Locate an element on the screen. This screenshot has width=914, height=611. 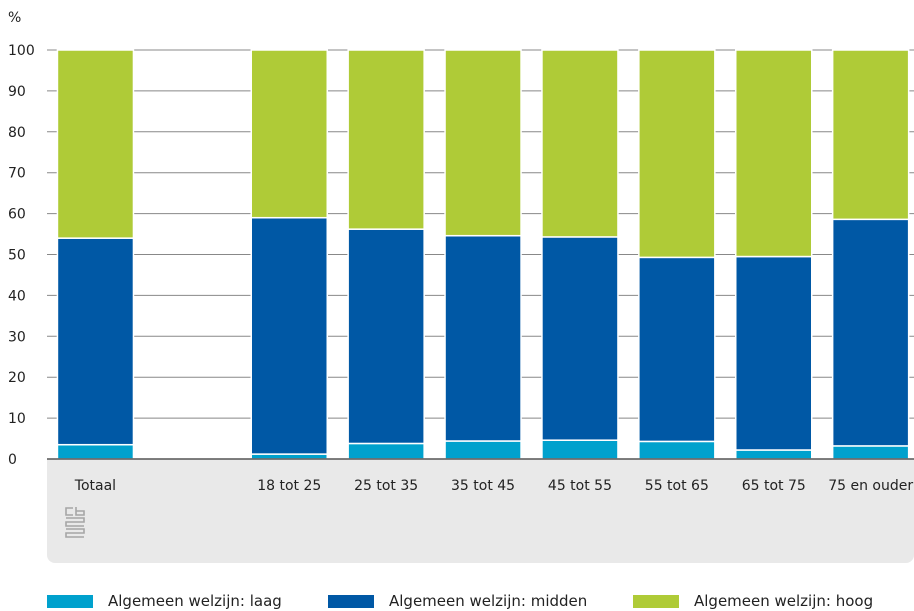
legend-swatch-hoog is located at coordinates (656, 601).